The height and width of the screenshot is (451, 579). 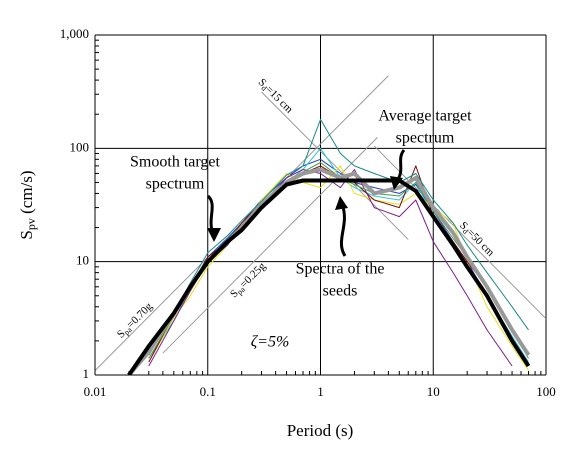 What do you see at coordinates (82, 260) in the screenshot?
I see `y-tick-label: 10` at bounding box center [82, 260].